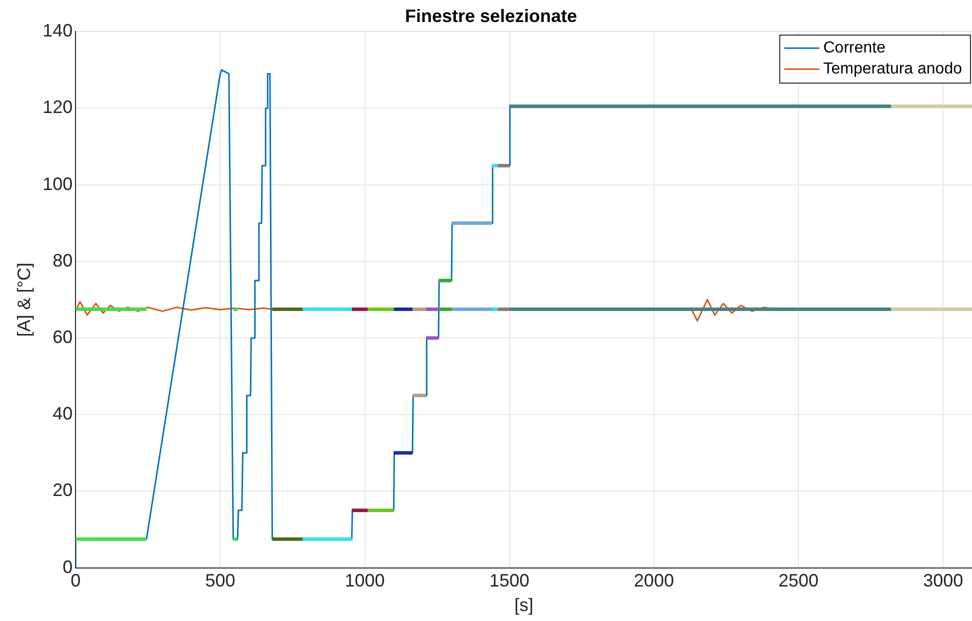 This screenshot has height=621, width=972. I want to click on legend-label: Corrente, so click(854, 48).